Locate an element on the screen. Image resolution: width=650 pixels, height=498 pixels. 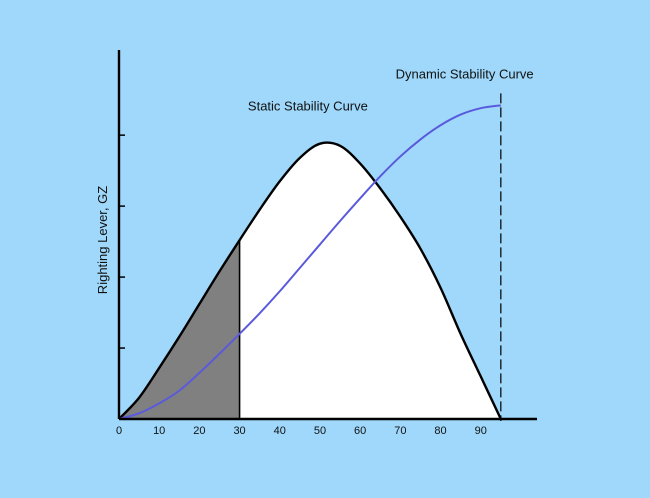
x-tick-label: 20 is located at coordinates (199, 431).